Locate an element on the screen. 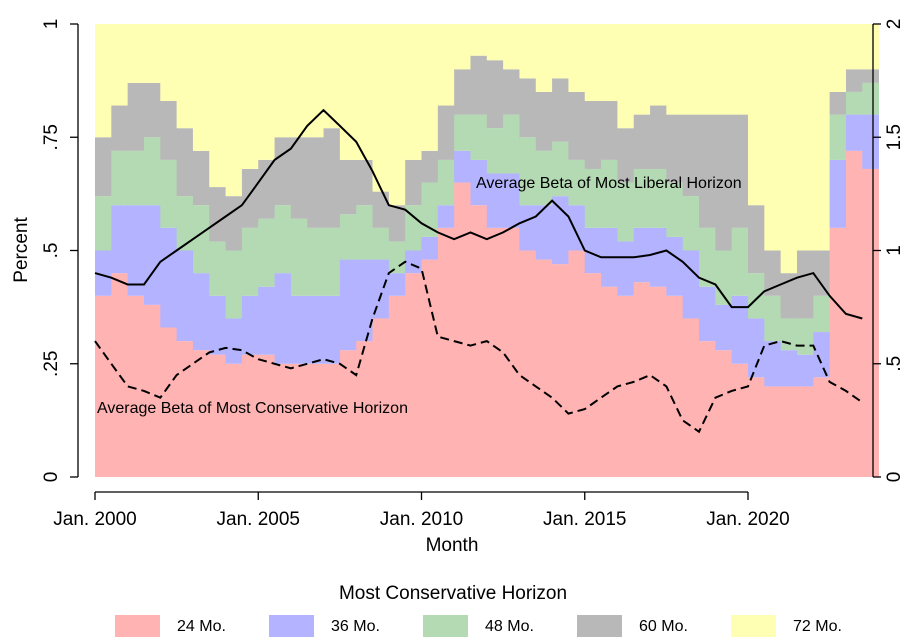 The image size is (907, 640). legend-label: 60 Mo. is located at coordinates (663, 626).